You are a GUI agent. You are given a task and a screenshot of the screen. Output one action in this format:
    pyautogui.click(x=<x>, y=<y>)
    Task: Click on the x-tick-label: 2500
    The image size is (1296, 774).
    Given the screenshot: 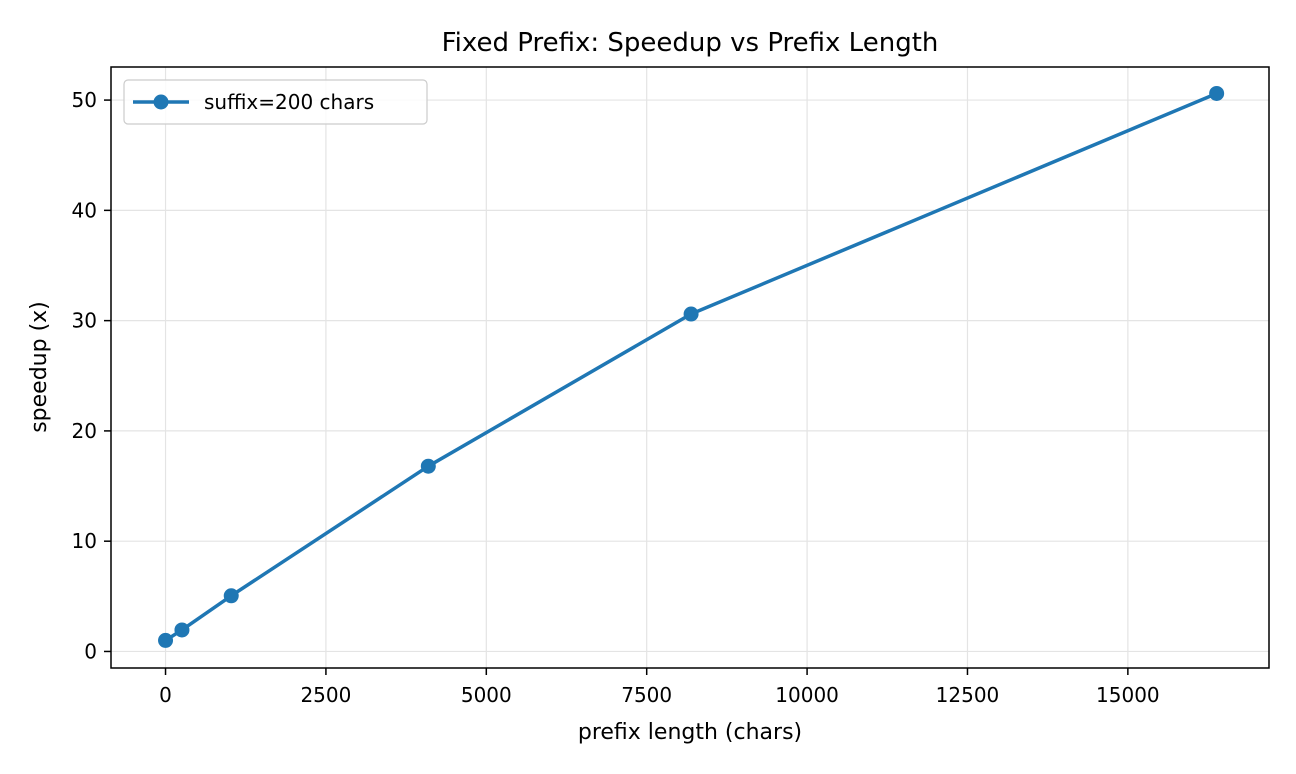 What is the action you would take?
    pyautogui.click(x=325, y=695)
    